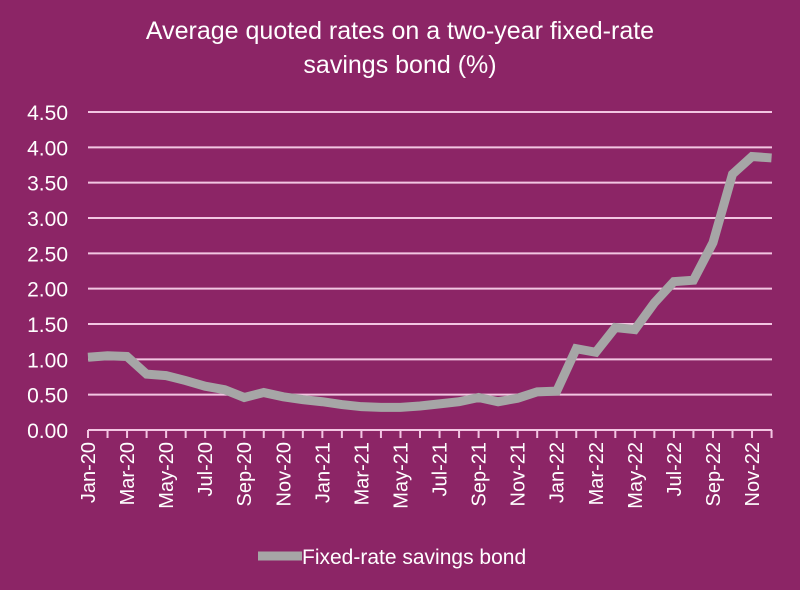  I want to click on x-tick-label: May-22, so click(636, 475).